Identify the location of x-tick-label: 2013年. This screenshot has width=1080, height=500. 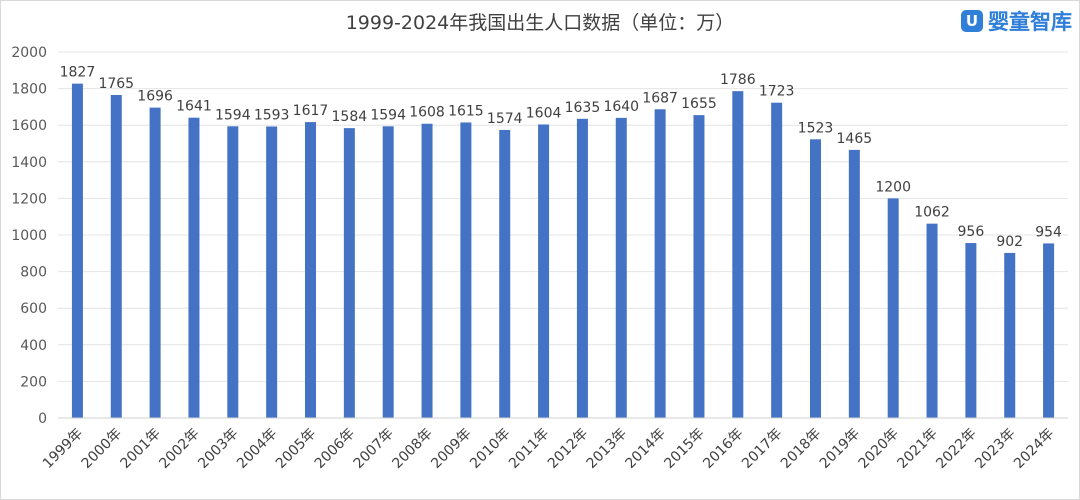
(607, 449).